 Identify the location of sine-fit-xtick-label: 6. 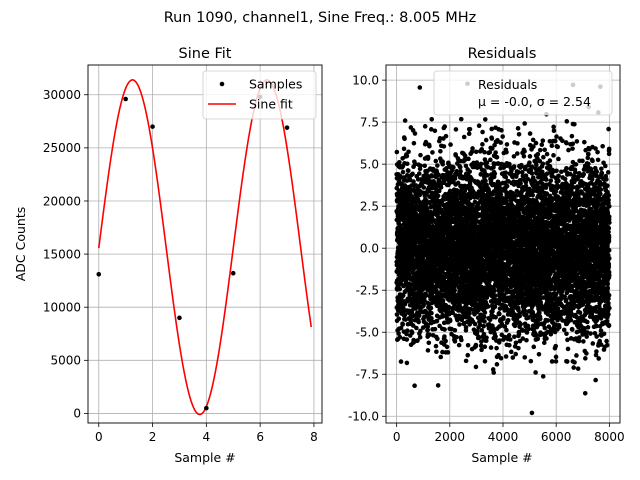
(260, 437).